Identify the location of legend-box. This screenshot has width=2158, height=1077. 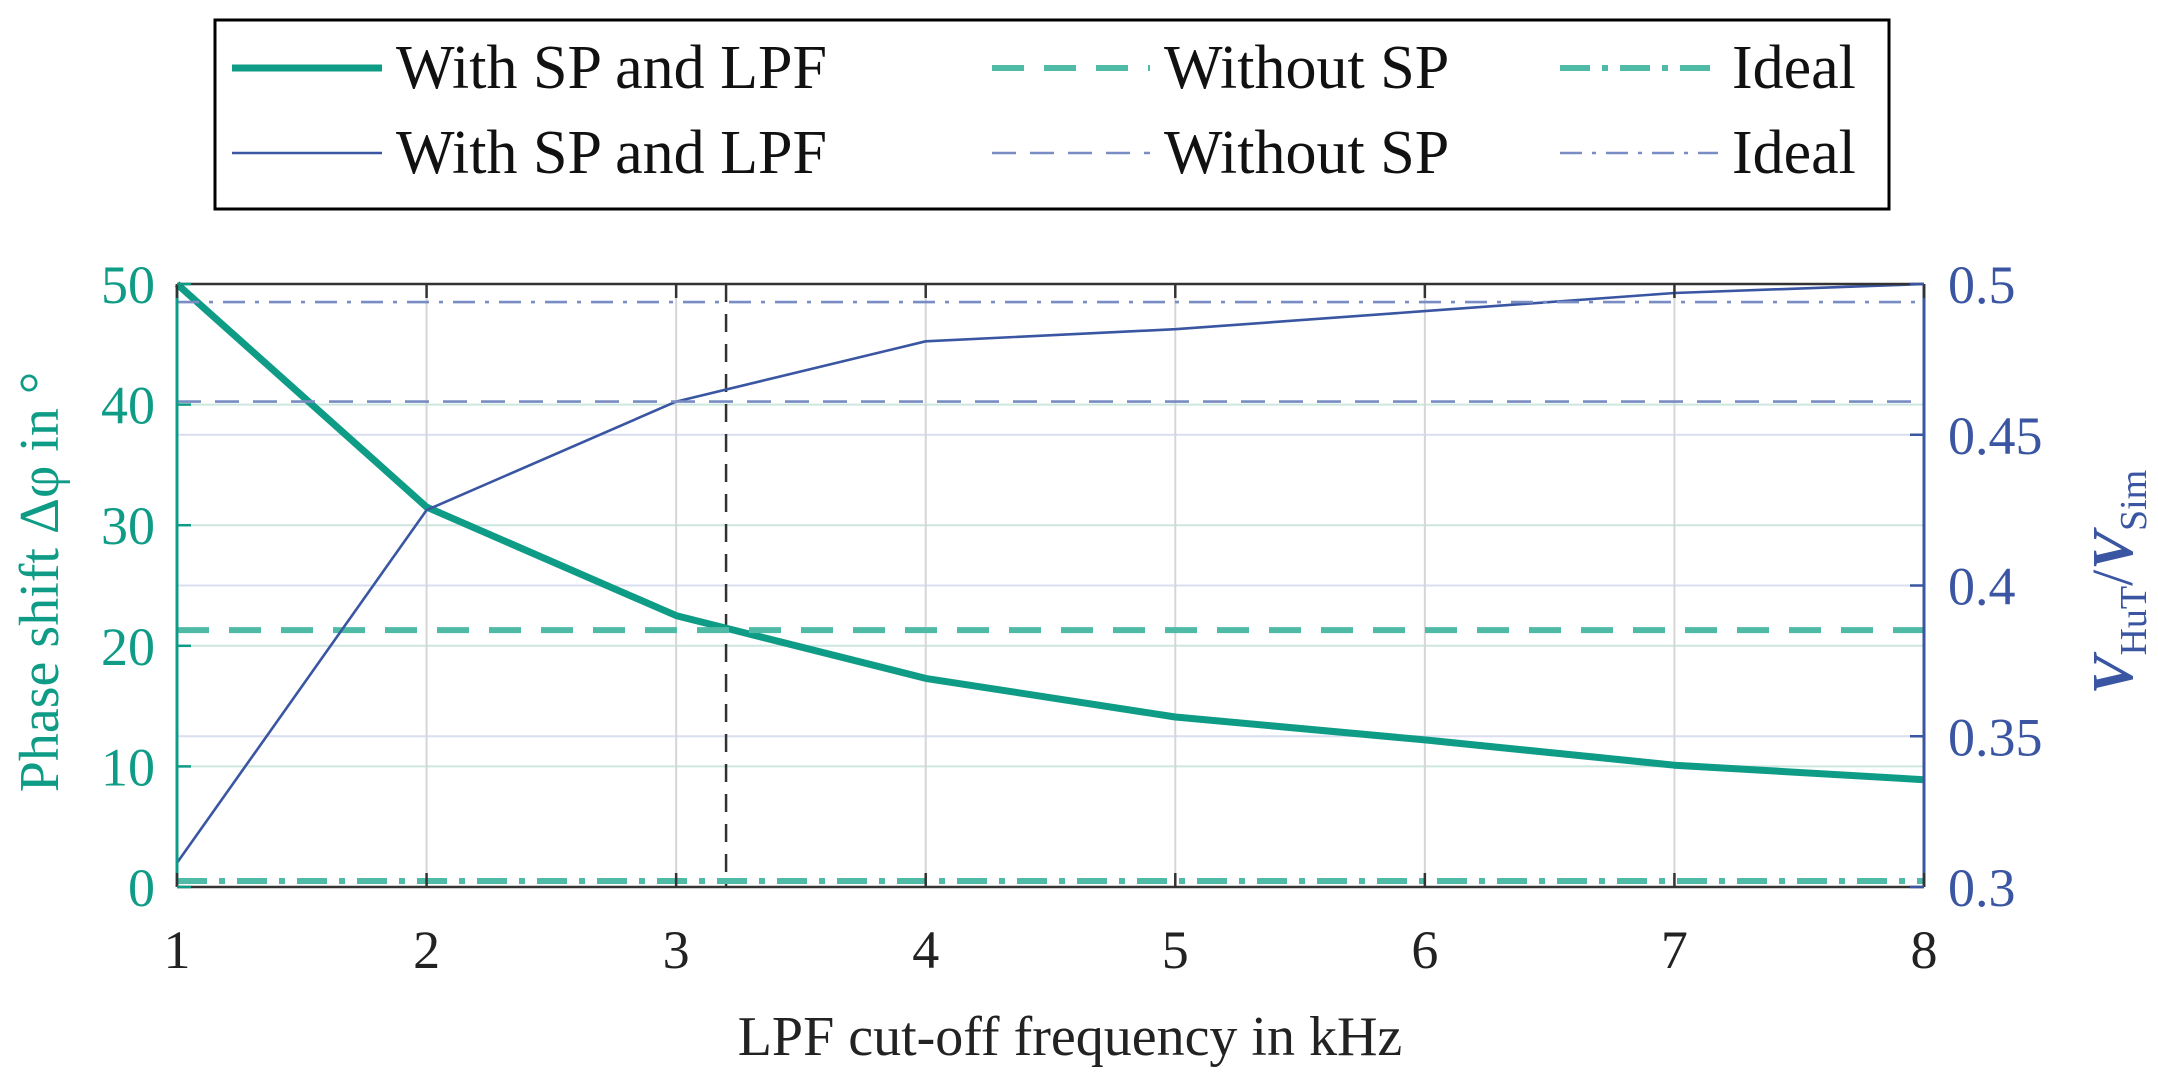
(1052, 114).